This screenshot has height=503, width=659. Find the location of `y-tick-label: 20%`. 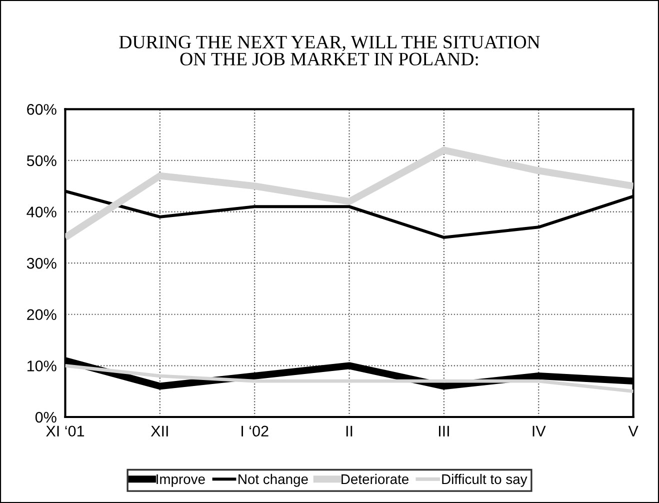

y-tick-label: 20% is located at coordinates (41, 314).